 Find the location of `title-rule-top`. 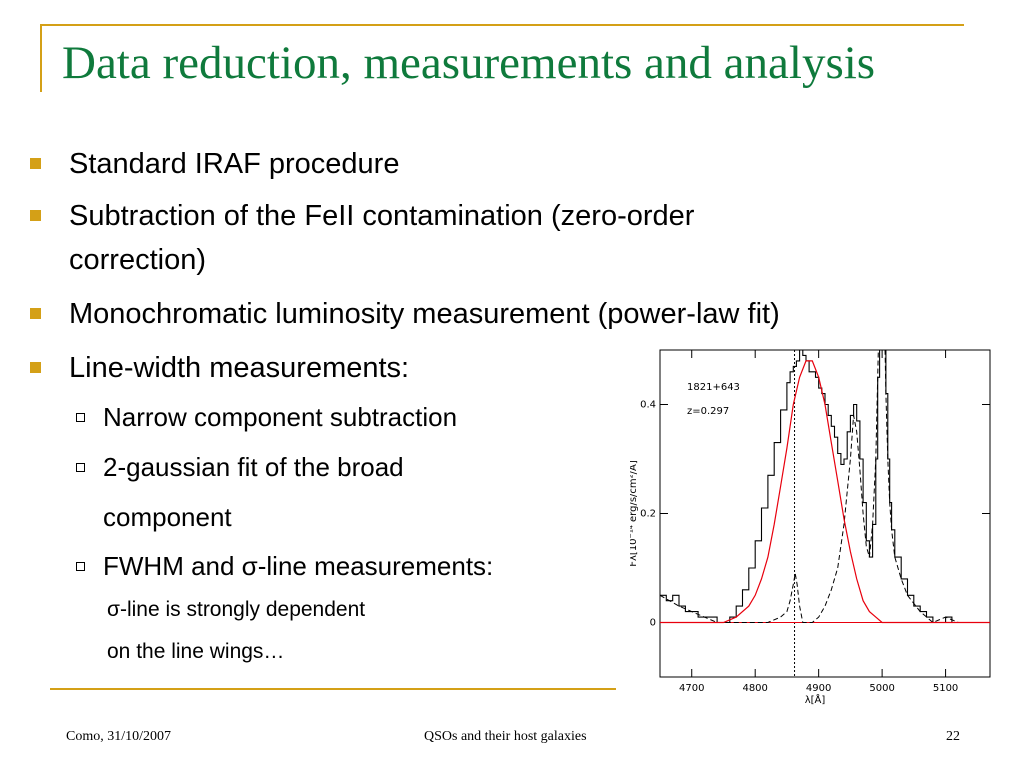

title-rule-top is located at coordinates (502, 25).